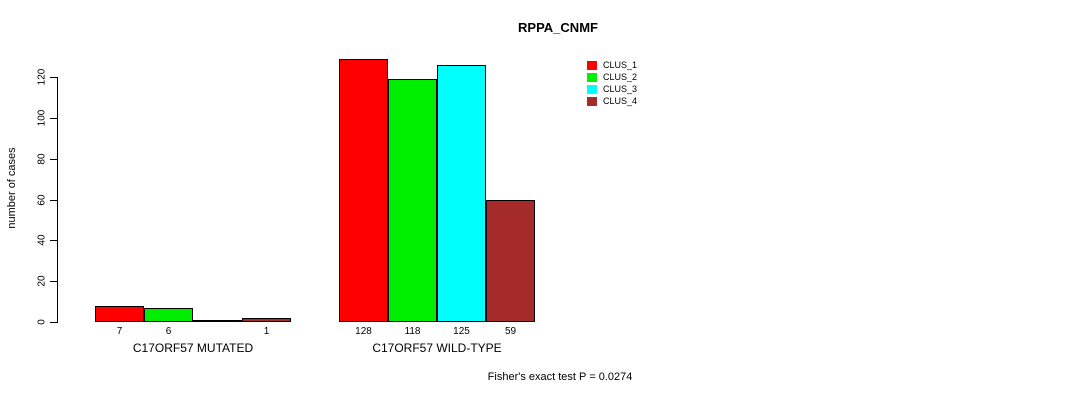 This screenshot has width=1090, height=400. What do you see at coordinates (42, 200) in the screenshot?
I see `y-tick-label: 60` at bounding box center [42, 200].